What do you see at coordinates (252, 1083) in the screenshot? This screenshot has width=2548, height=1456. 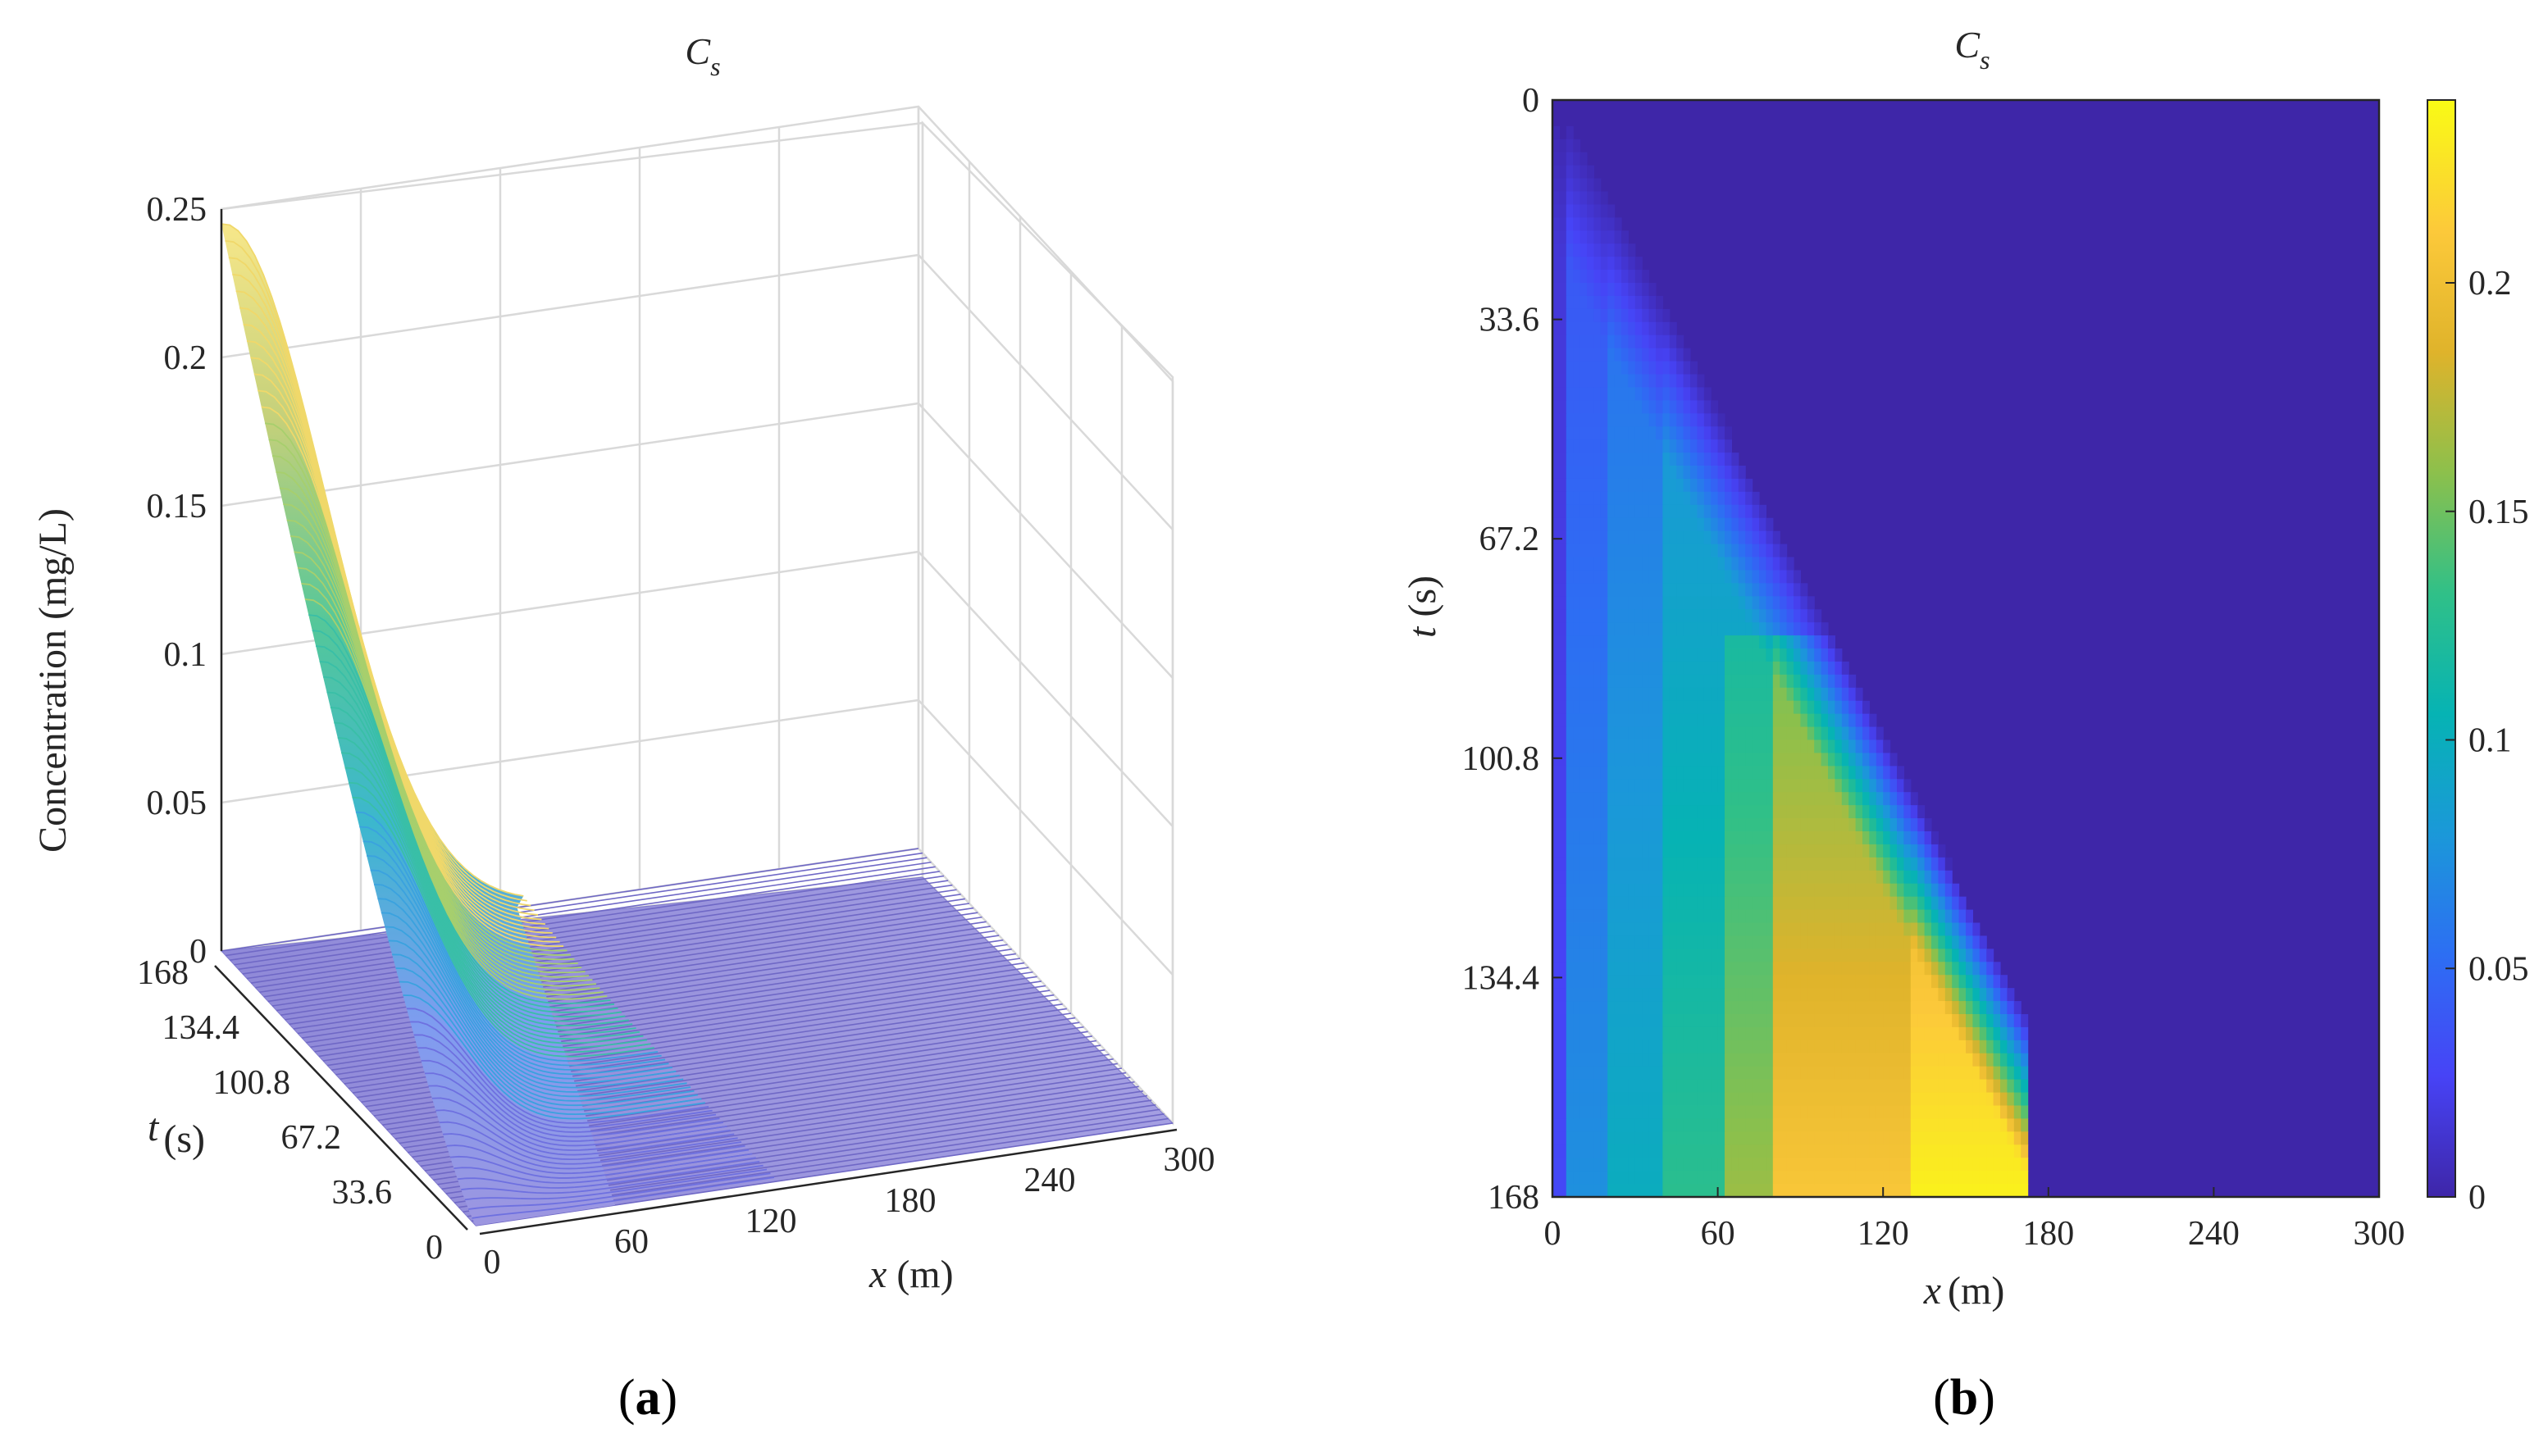 I see `t-tick-label: 100.8` at bounding box center [252, 1083].